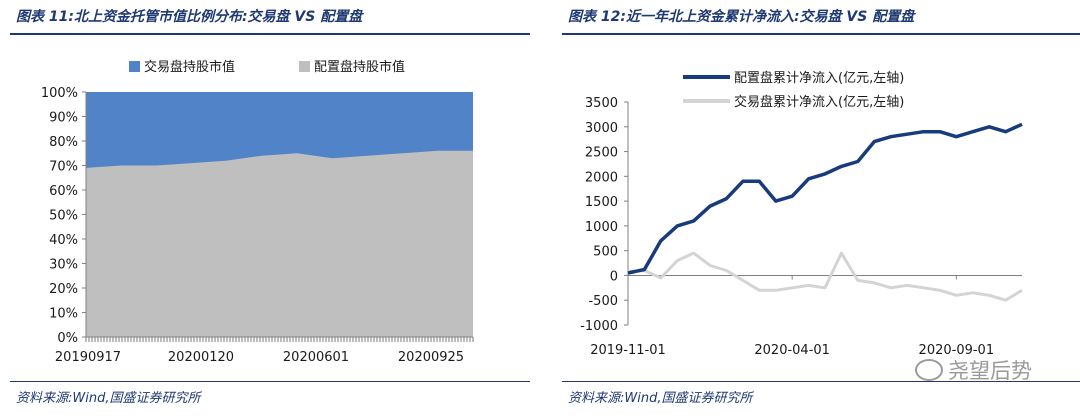 The height and width of the screenshot is (416, 1080). Describe the element at coordinates (63, 265) in the screenshot. I see `y-tick-label: 30%` at that location.